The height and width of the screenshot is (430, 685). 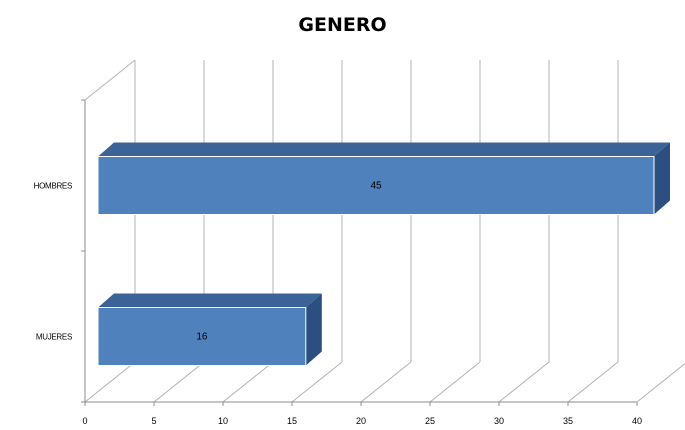 I want to click on x-tick-label-20: 20, so click(x=361, y=421).